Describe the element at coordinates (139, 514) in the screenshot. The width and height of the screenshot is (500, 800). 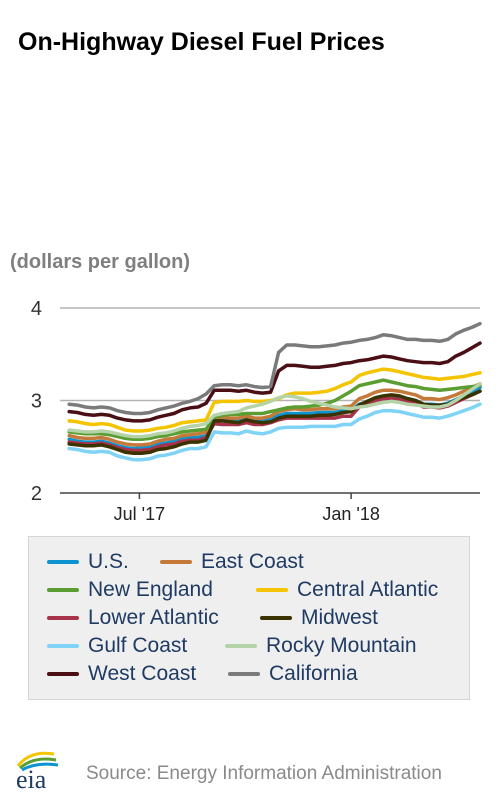
I see `x-tick-label: Jul '17` at that location.